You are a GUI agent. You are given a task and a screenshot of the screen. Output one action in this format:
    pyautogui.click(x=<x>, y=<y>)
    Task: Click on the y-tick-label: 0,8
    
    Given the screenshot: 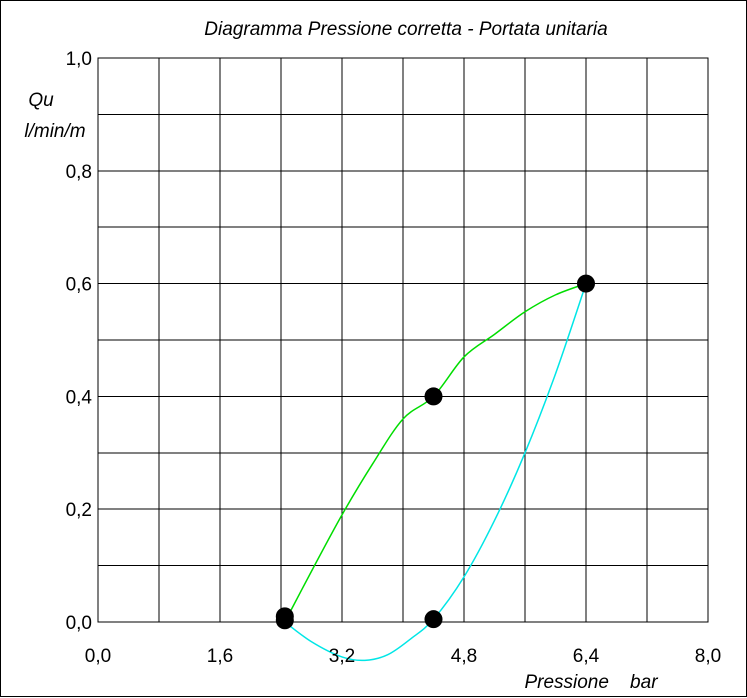 What is the action you would take?
    pyautogui.click(x=79, y=172)
    